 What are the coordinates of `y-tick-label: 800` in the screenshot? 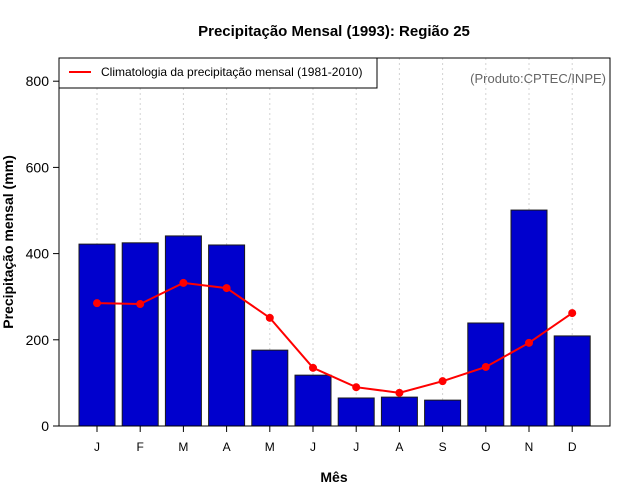 It's located at (38, 81).